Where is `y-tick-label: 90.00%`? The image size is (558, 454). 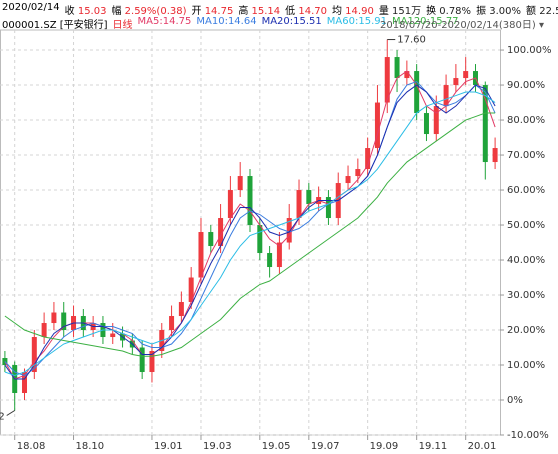 y-tick-label: 90.00% is located at coordinates (526, 85).